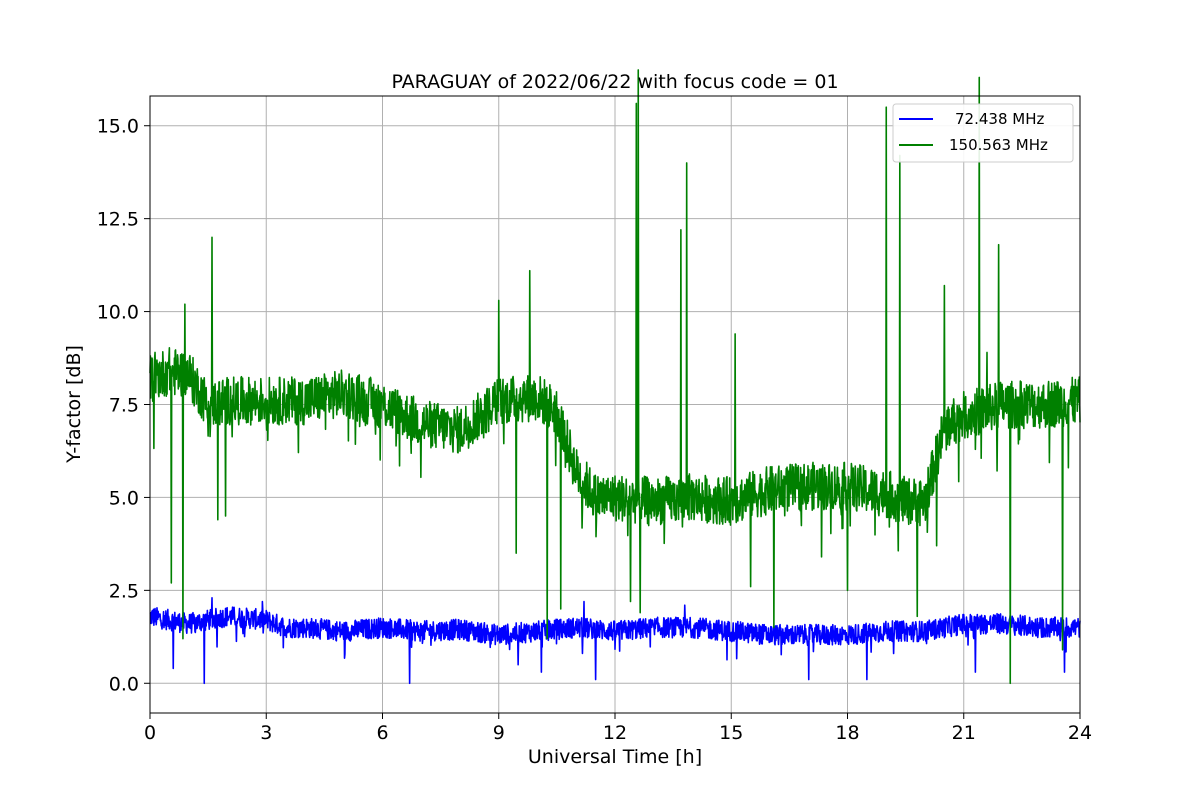 The height and width of the screenshot is (800, 1200). What do you see at coordinates (266, 733) in the screenshot?
I see `x-tick-label: 3` at bounding box center [266, 733].